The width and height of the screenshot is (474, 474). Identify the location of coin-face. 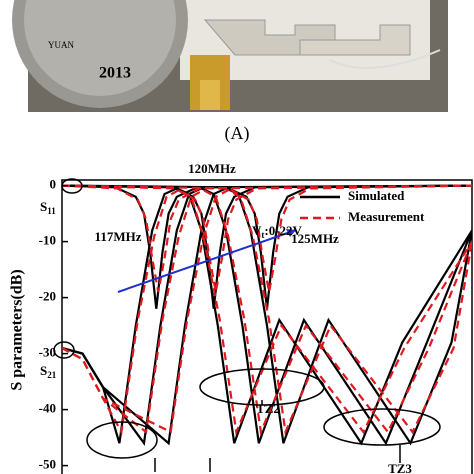
(100, 48).